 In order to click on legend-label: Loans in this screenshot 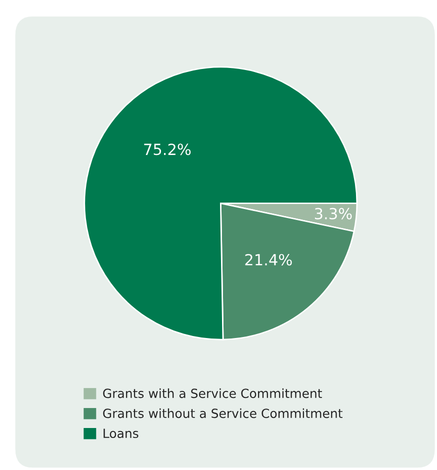, I will do `click(121, 433)`.